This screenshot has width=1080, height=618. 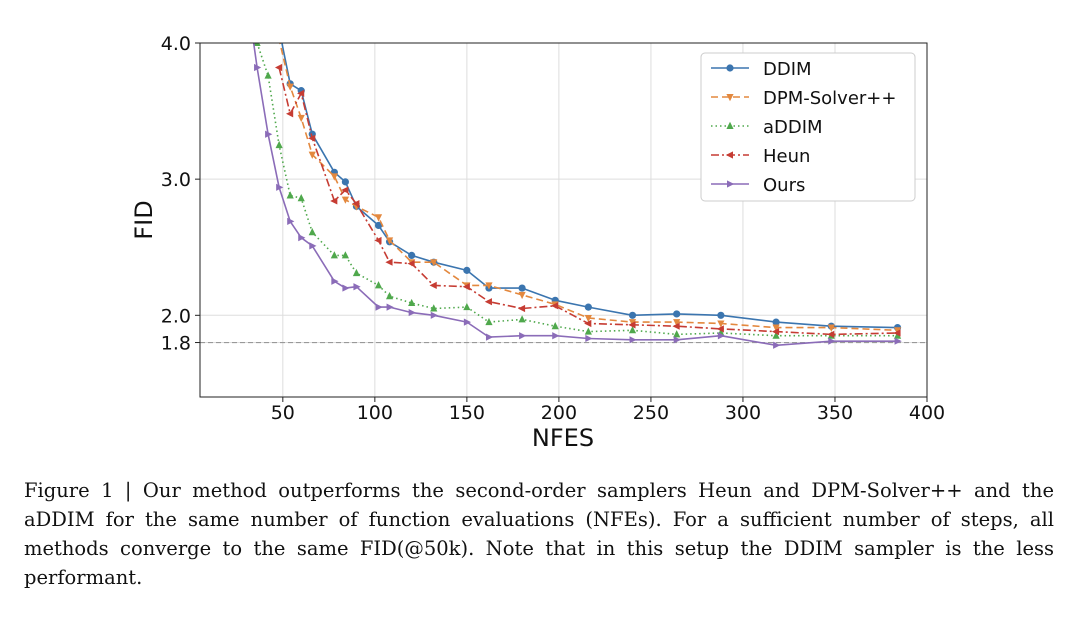 I want to click on legend-box, so click(x=808, y=127).